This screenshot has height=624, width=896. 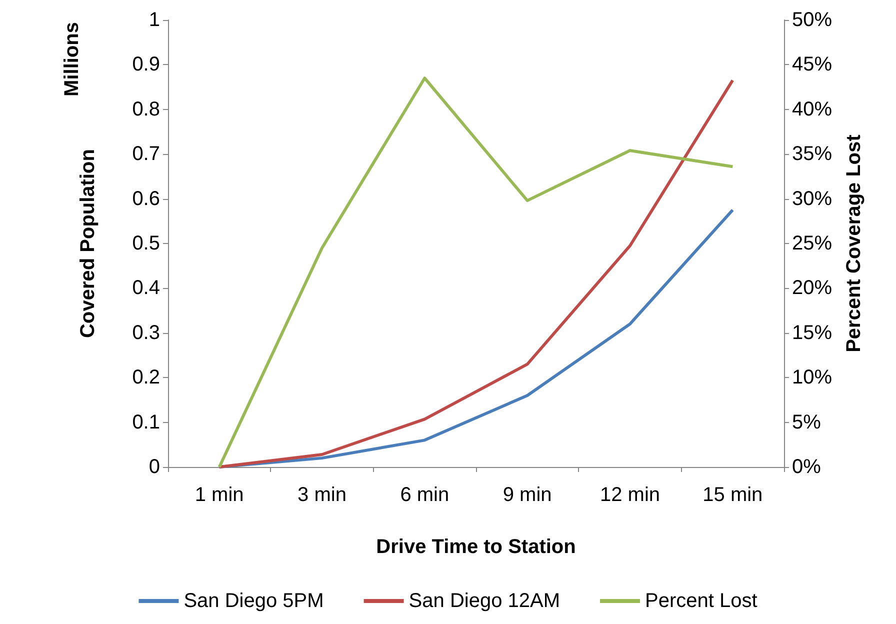 What do you see at coordinates (154, 20) in the screenshot?
I see `y-tick-label: 1` at bounding box center [154, 20].